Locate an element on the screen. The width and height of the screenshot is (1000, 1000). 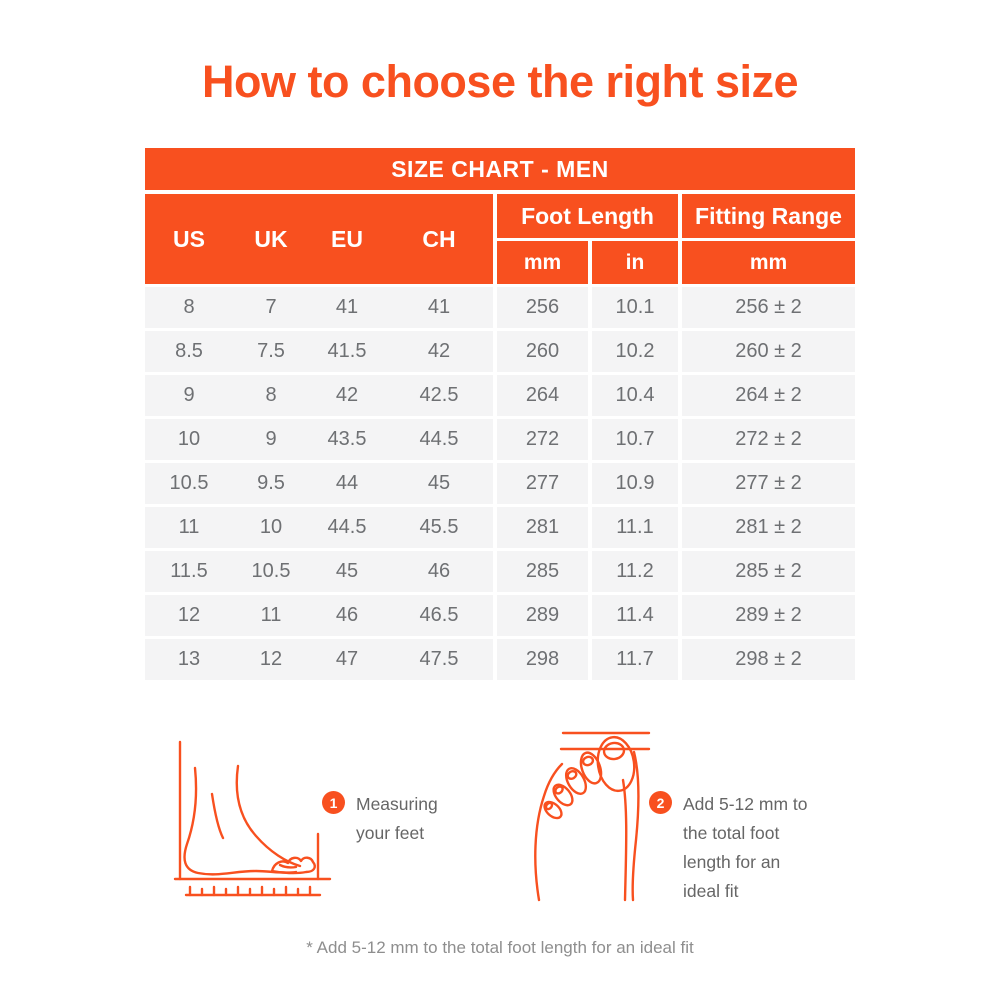
table-cell: 13 is located at coordinates (189, 658).